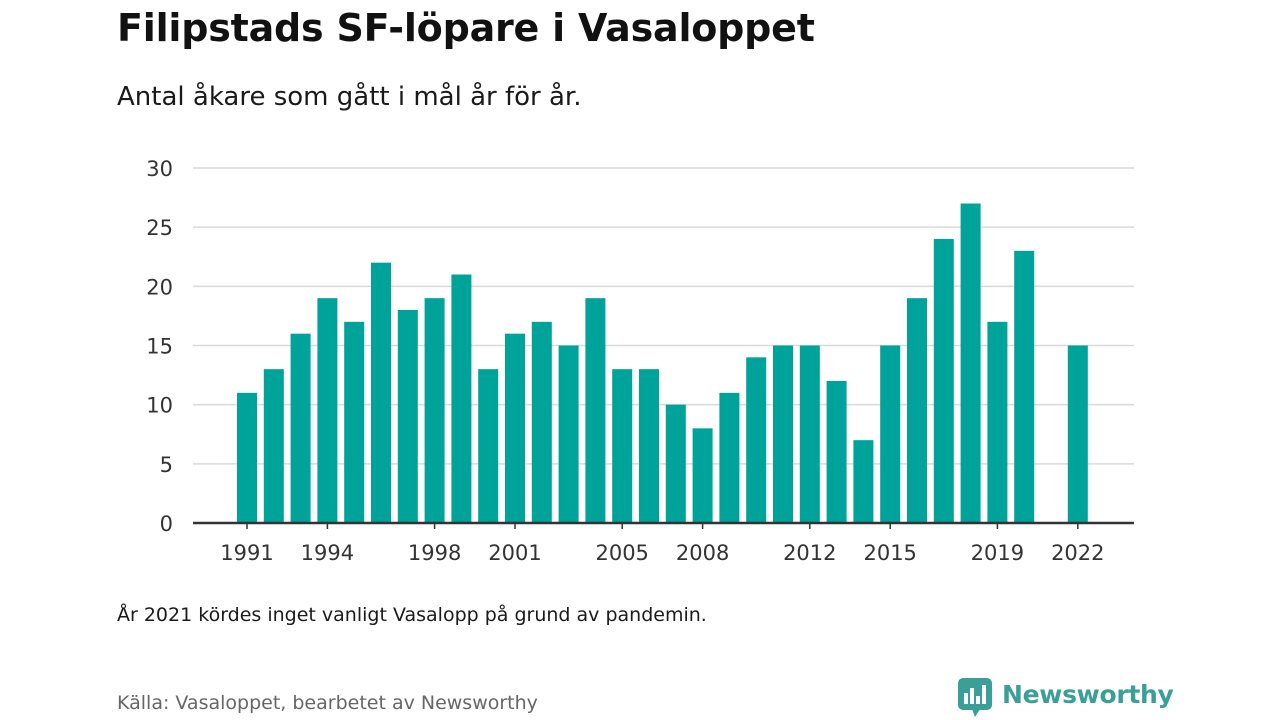  Describe the element at coordinates (514, 553) in the screenshot. I see `x-tick-label: 2001` at that location.